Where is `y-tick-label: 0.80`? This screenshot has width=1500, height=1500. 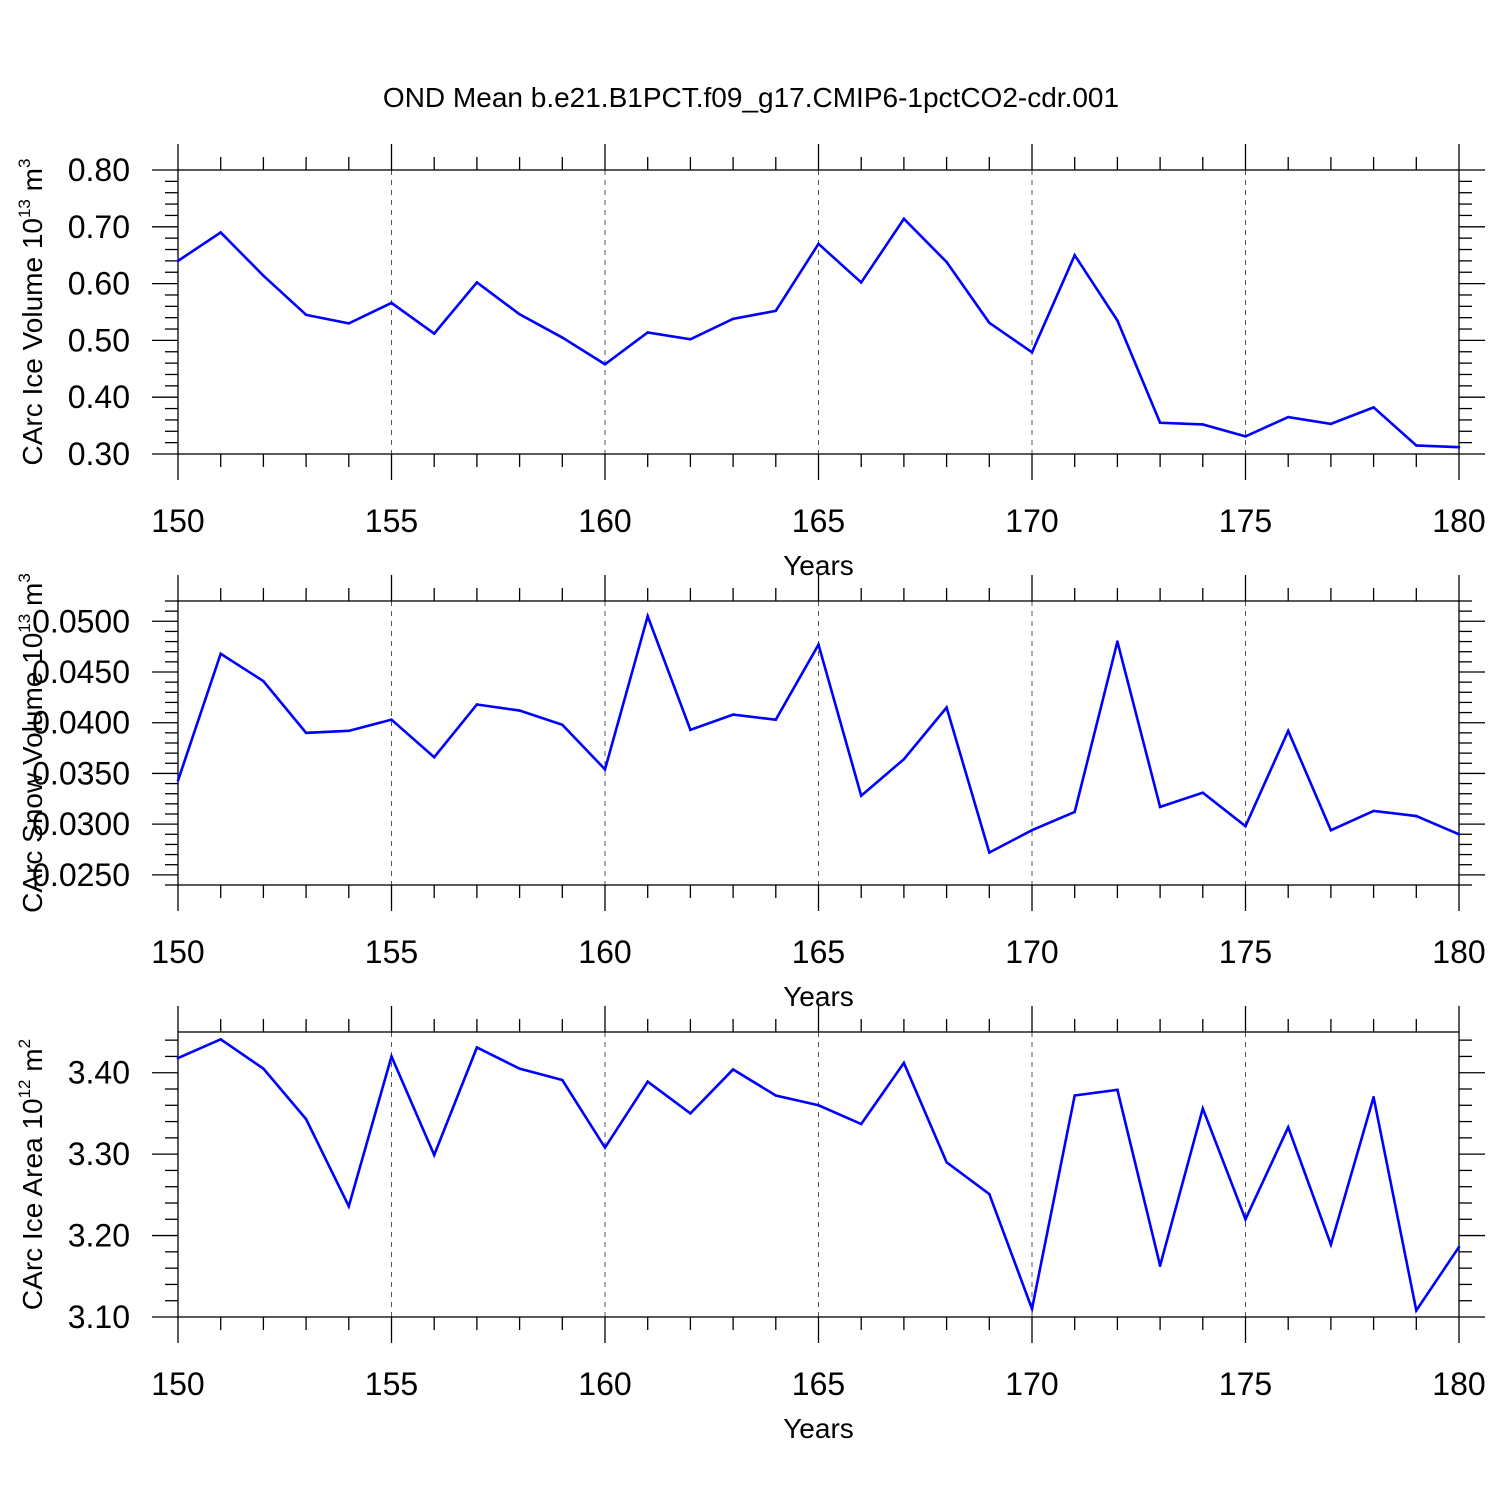 y-tick-label: 0.80 is located at coordinates (99, 170).